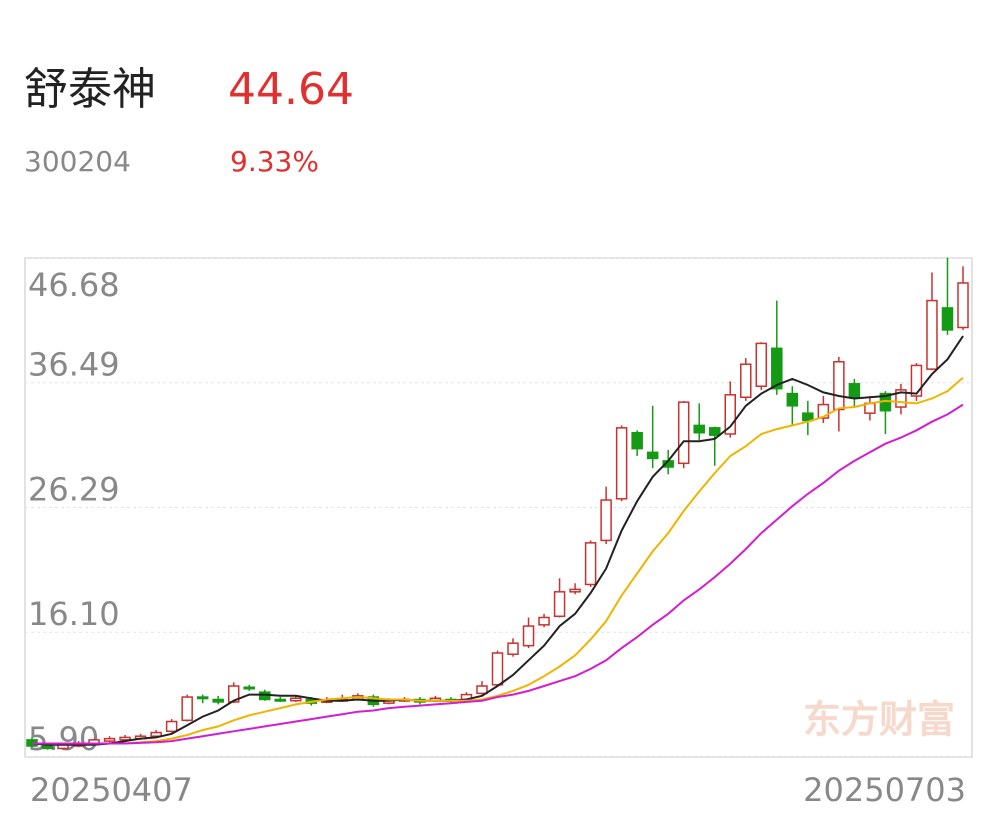 Image resolution: width=996 pixels, height=818 pixels. What do you see at coordinates (291, 89) in the screenshot?
I see `stock-price: 44.64` at bounding box center [291, 89].